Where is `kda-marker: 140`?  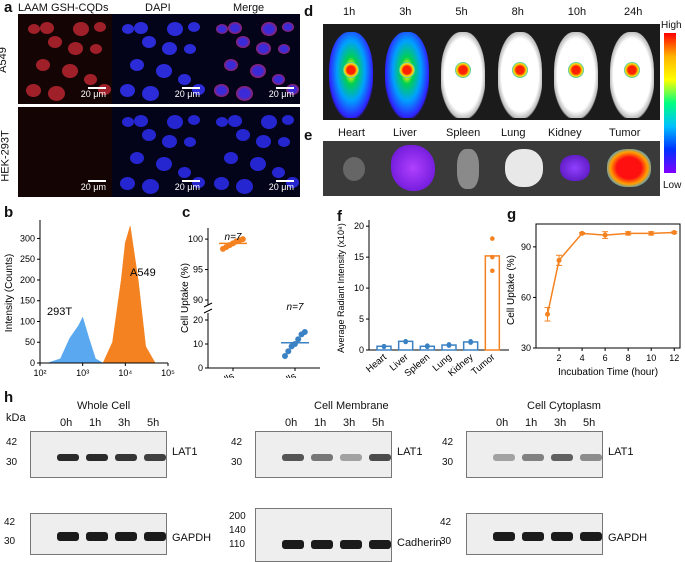 kda-marker: 140 is located at coordinates (237, 530).